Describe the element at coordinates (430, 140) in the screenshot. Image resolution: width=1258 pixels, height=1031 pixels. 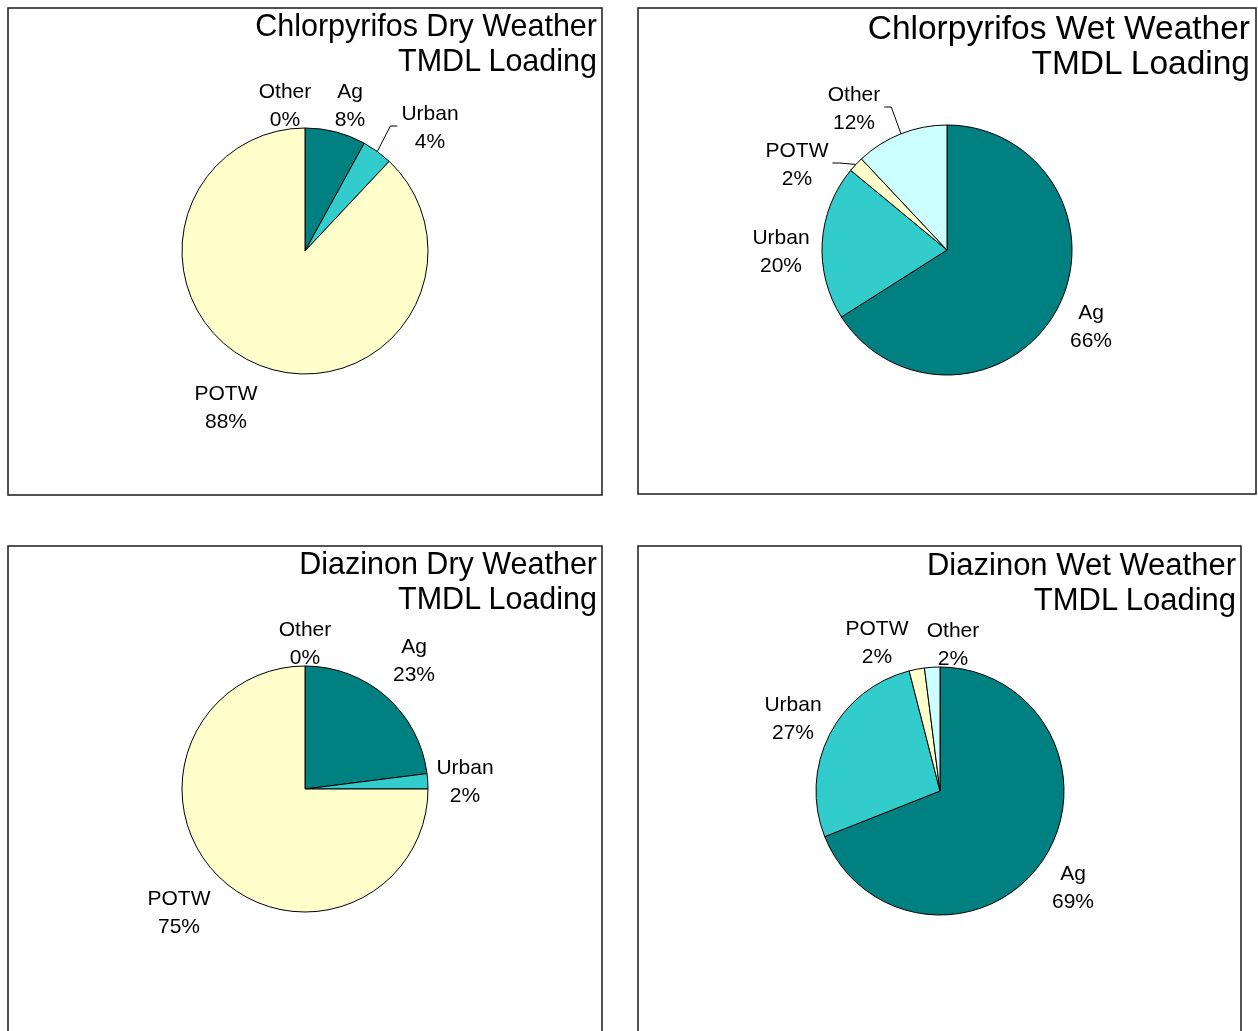
I see `data-label: 4%` at that location.